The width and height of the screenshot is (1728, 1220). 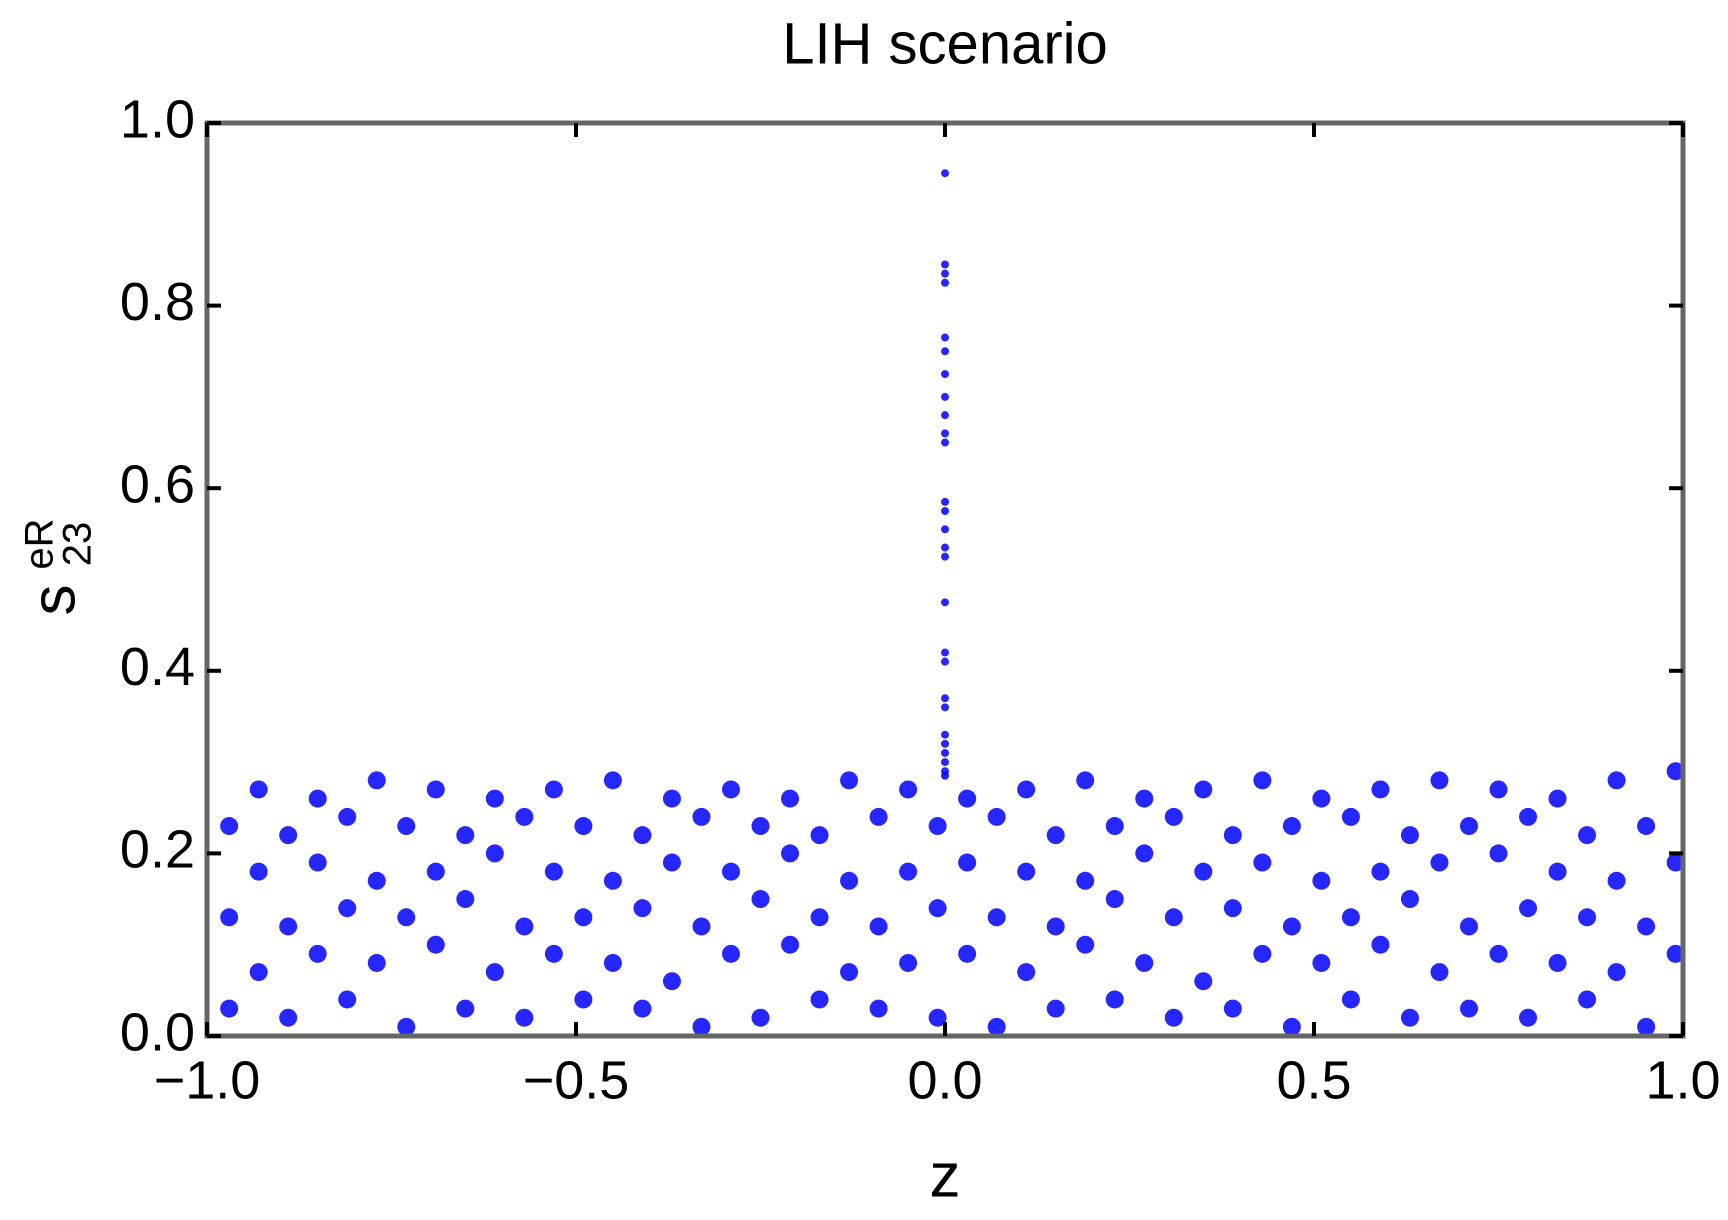 What do you see at coordinates (1682, 1080) in the screenshot?
I see `x-tick-label: 1.0` at bounding box center [1682, 1080].